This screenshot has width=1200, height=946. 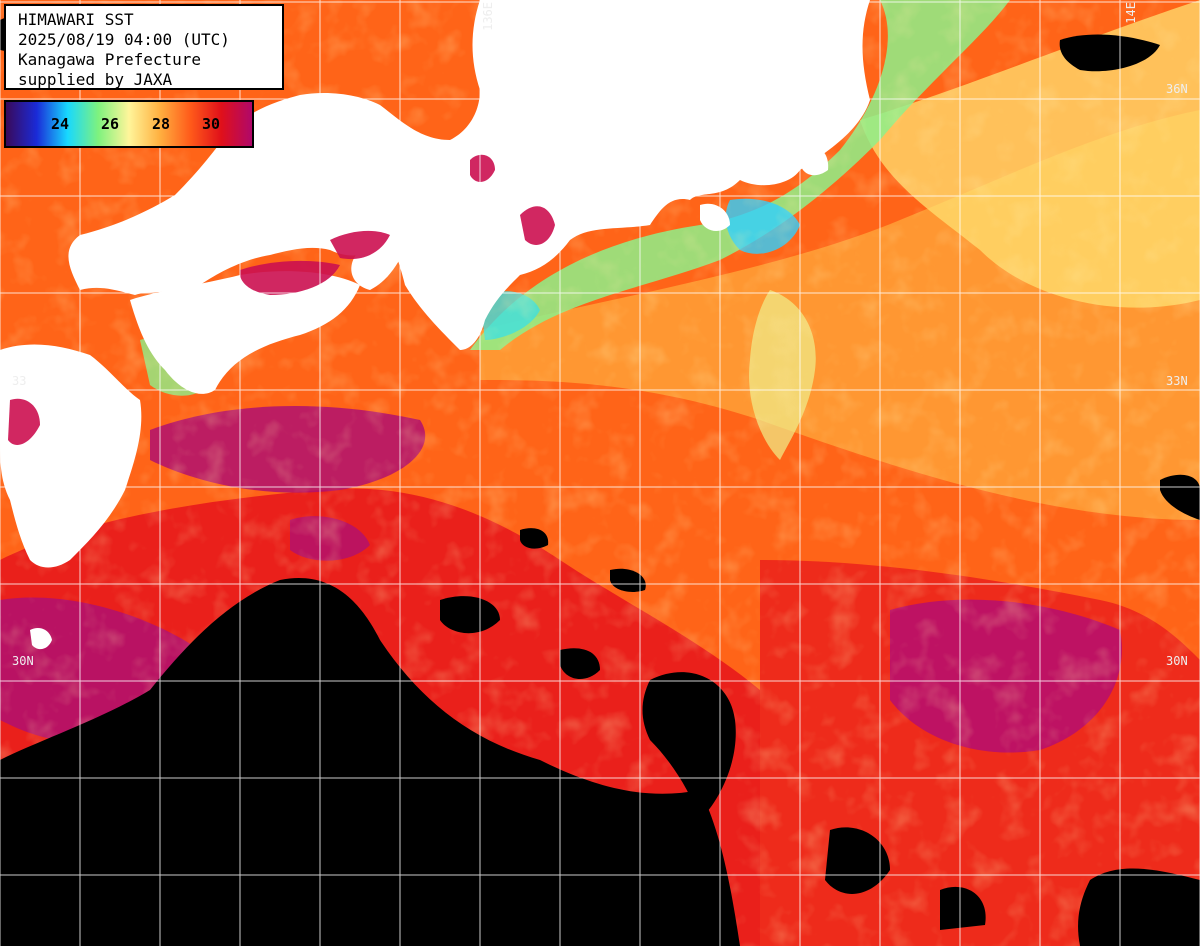 I want to click on coastal-hot-water, so click(x=281, y=299).